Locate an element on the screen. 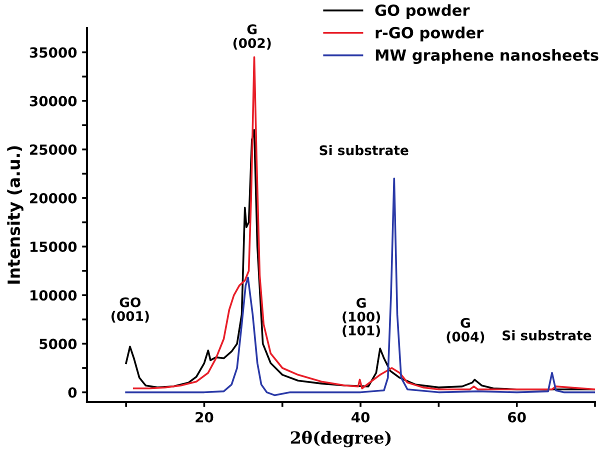 This screenshot has width=609, height=458. annotation: G (100) (101) is located at coordinates (361, 318).